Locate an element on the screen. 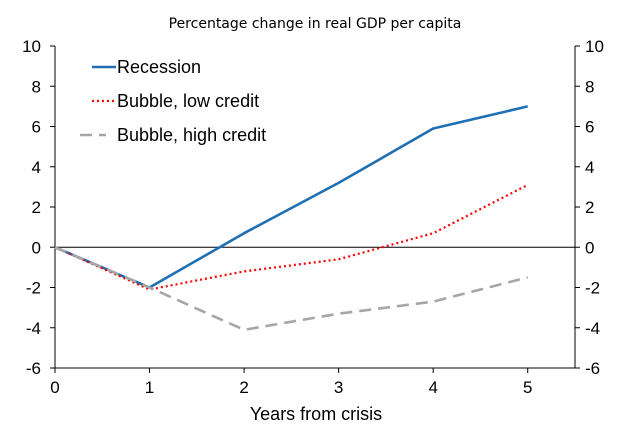  y-tick-label-right: 2 is located at coordinates (589, 207).